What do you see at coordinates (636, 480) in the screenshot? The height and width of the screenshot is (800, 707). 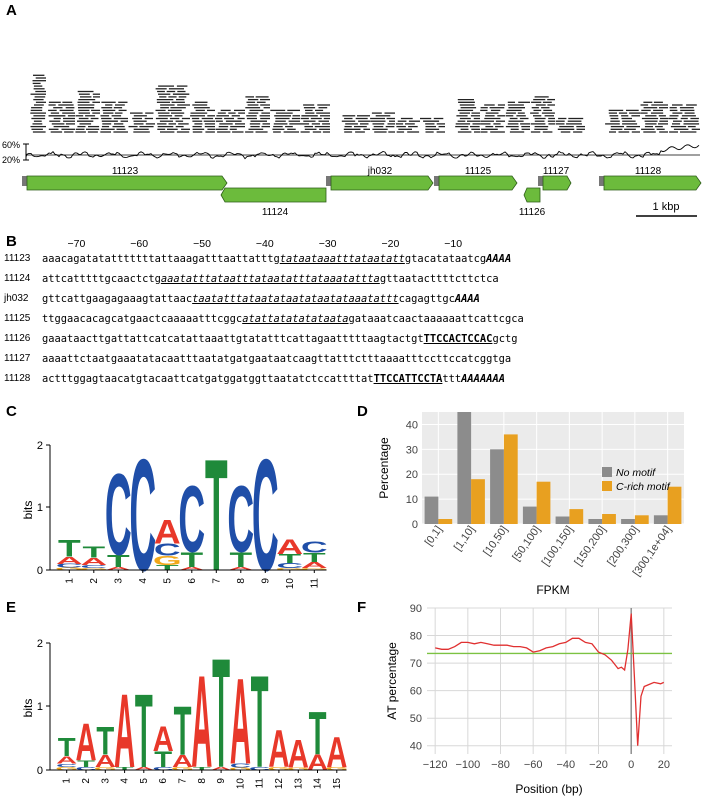 I see `chart-d-legend: No motif C-rich motif` at bounding box center [636, 480].